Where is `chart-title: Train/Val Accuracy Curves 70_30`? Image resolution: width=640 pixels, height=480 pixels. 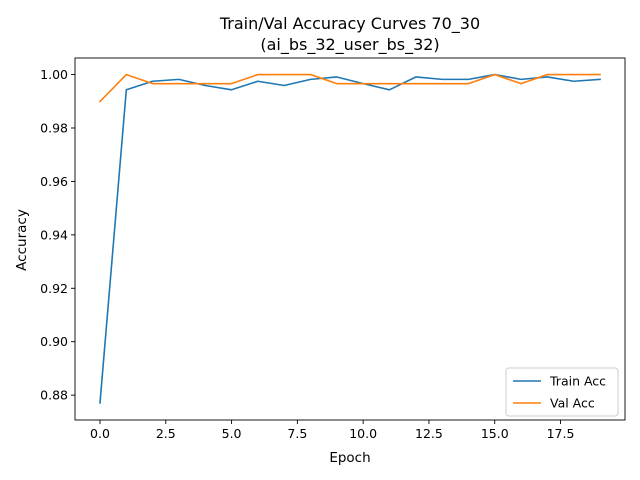 chart-title: Train/Val Accuracy Curves 70_30 is located at coordinates (349, 24).